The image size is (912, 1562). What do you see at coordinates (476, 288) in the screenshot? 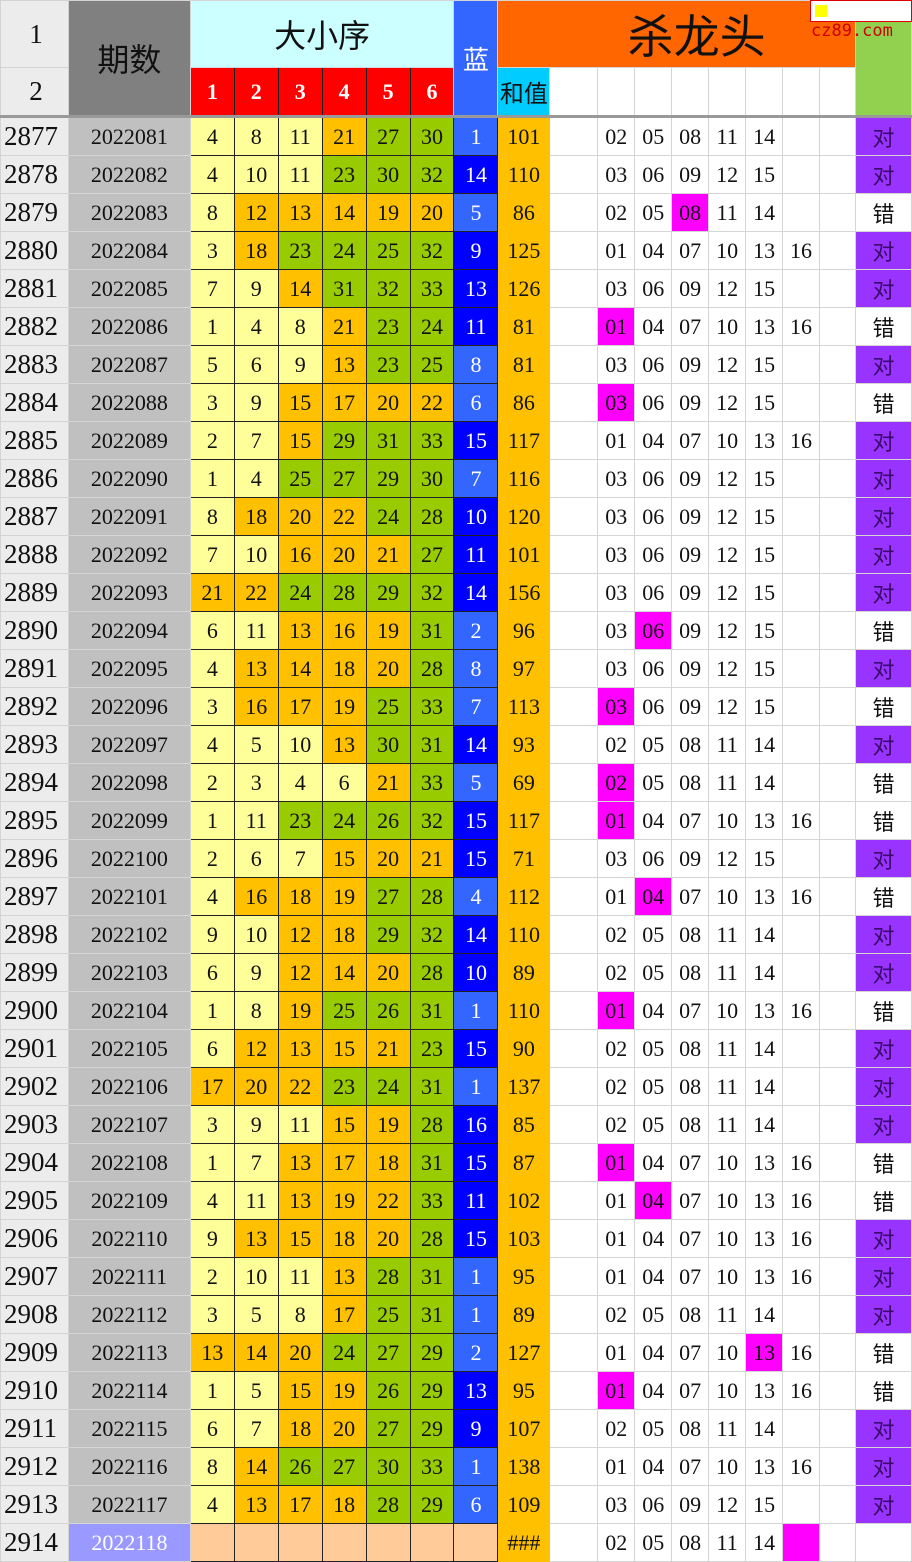
I see `blue-cell: 13` at bounding box center [476, 288].